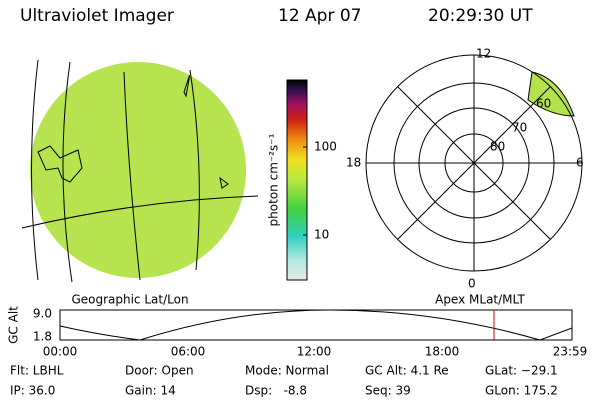 The width and height of the screenshot is (600, 400). What do you see at coordinates (297, 180) in the screenshot?
I see `colorbar` at bounding box center [297, 180].